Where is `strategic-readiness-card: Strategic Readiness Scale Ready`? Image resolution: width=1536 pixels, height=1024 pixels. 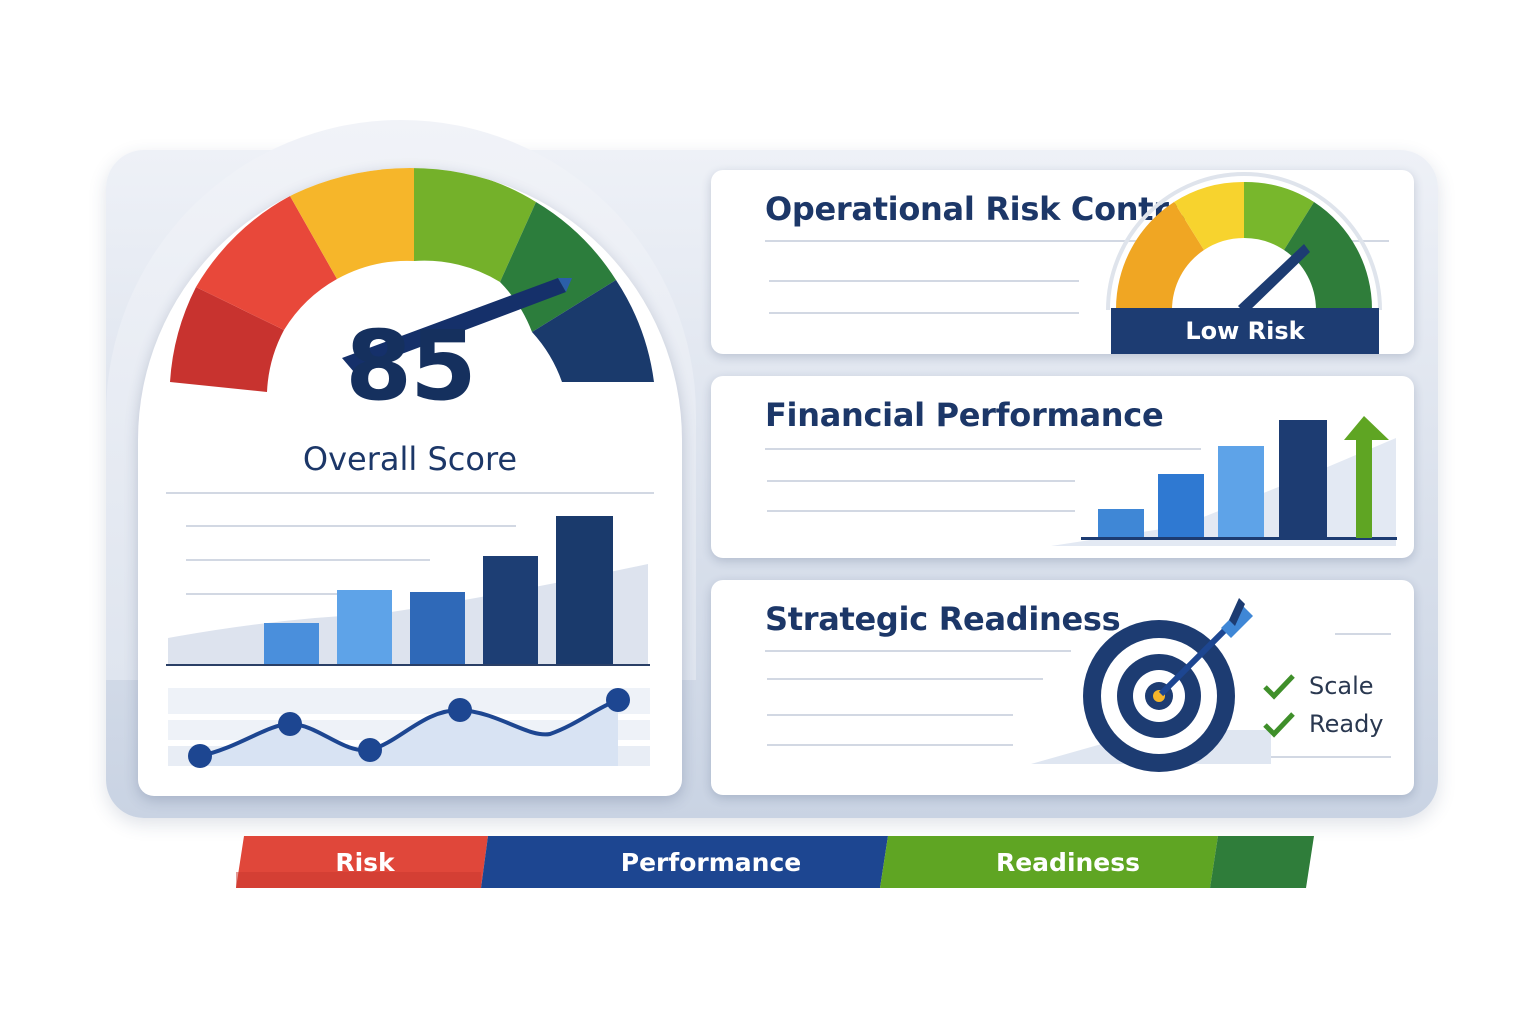
strategic-readiness-card: Strategic Readiness Scale Ready is located at coordinates (1062, 687).